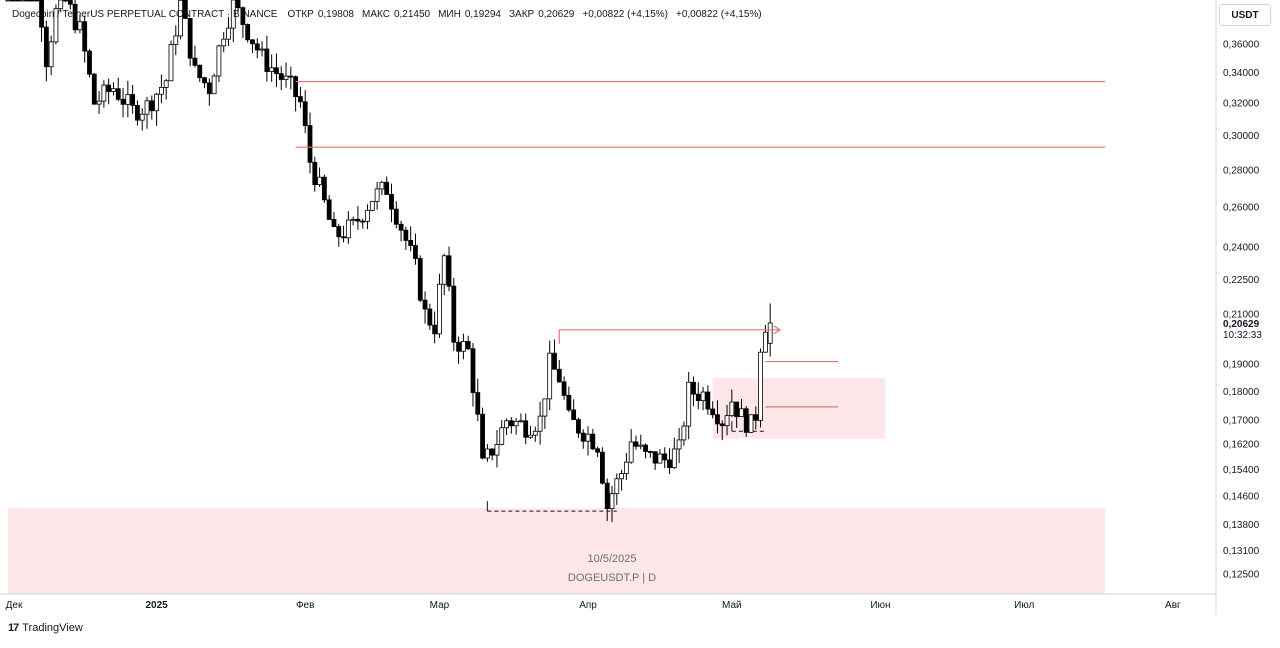  I want to click on change-value-secondary: +0,00822 (+4,15%), so click(719, 14).